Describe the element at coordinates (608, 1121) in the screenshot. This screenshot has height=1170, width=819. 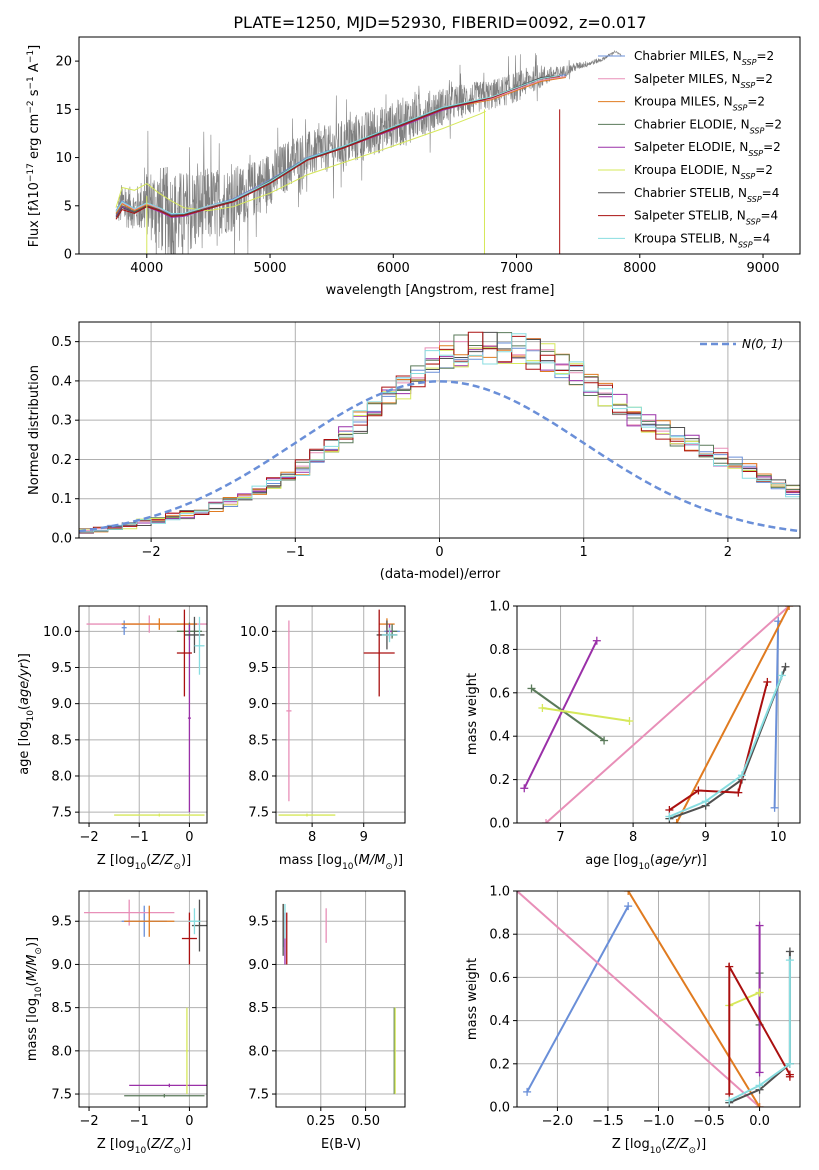
I see `x-tick-label: −1.5` at that location.